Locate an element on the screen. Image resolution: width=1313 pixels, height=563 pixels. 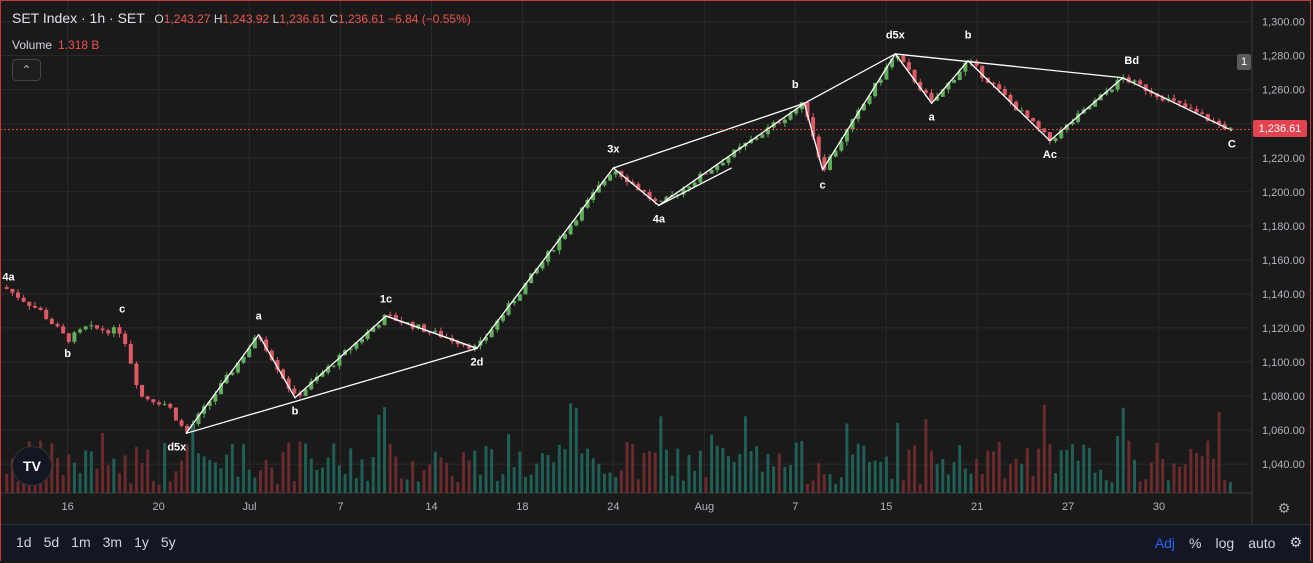
range-5d: 5d is located at coordinates (51, 542).